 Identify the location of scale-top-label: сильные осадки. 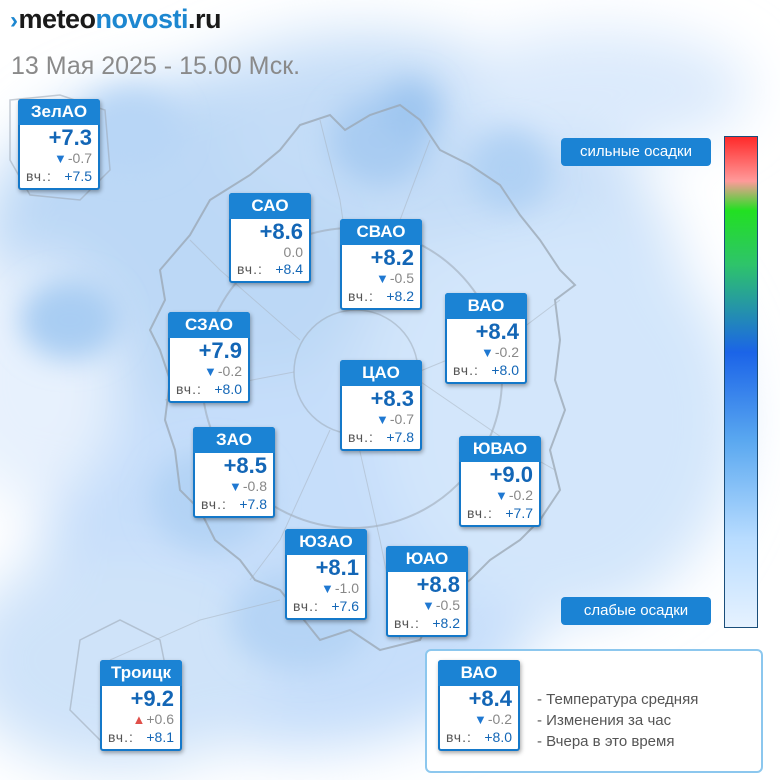
(636, 152).